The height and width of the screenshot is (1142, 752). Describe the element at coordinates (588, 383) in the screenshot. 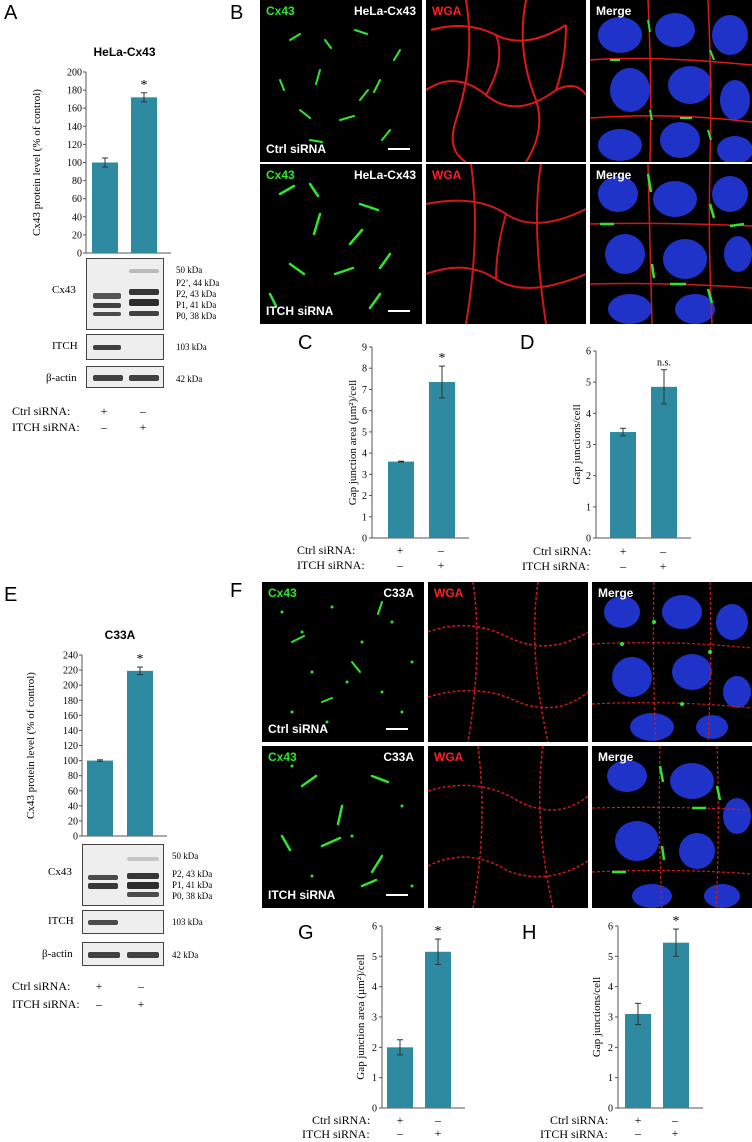

I see `chart-d-tick-label: 5` at that location.